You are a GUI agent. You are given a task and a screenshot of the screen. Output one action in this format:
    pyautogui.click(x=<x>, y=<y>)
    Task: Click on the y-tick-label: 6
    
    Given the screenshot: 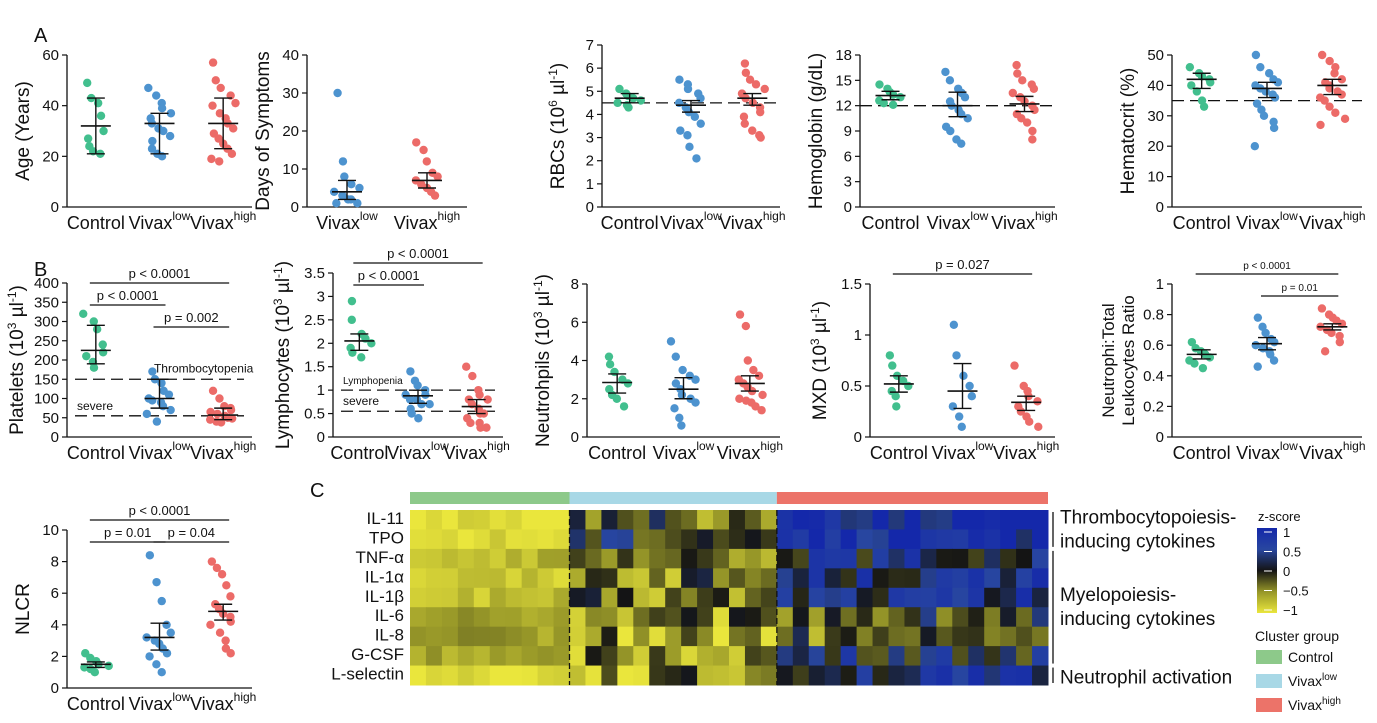 What is the action you would take?
    pyautogui.click(x=55, y=593)
    